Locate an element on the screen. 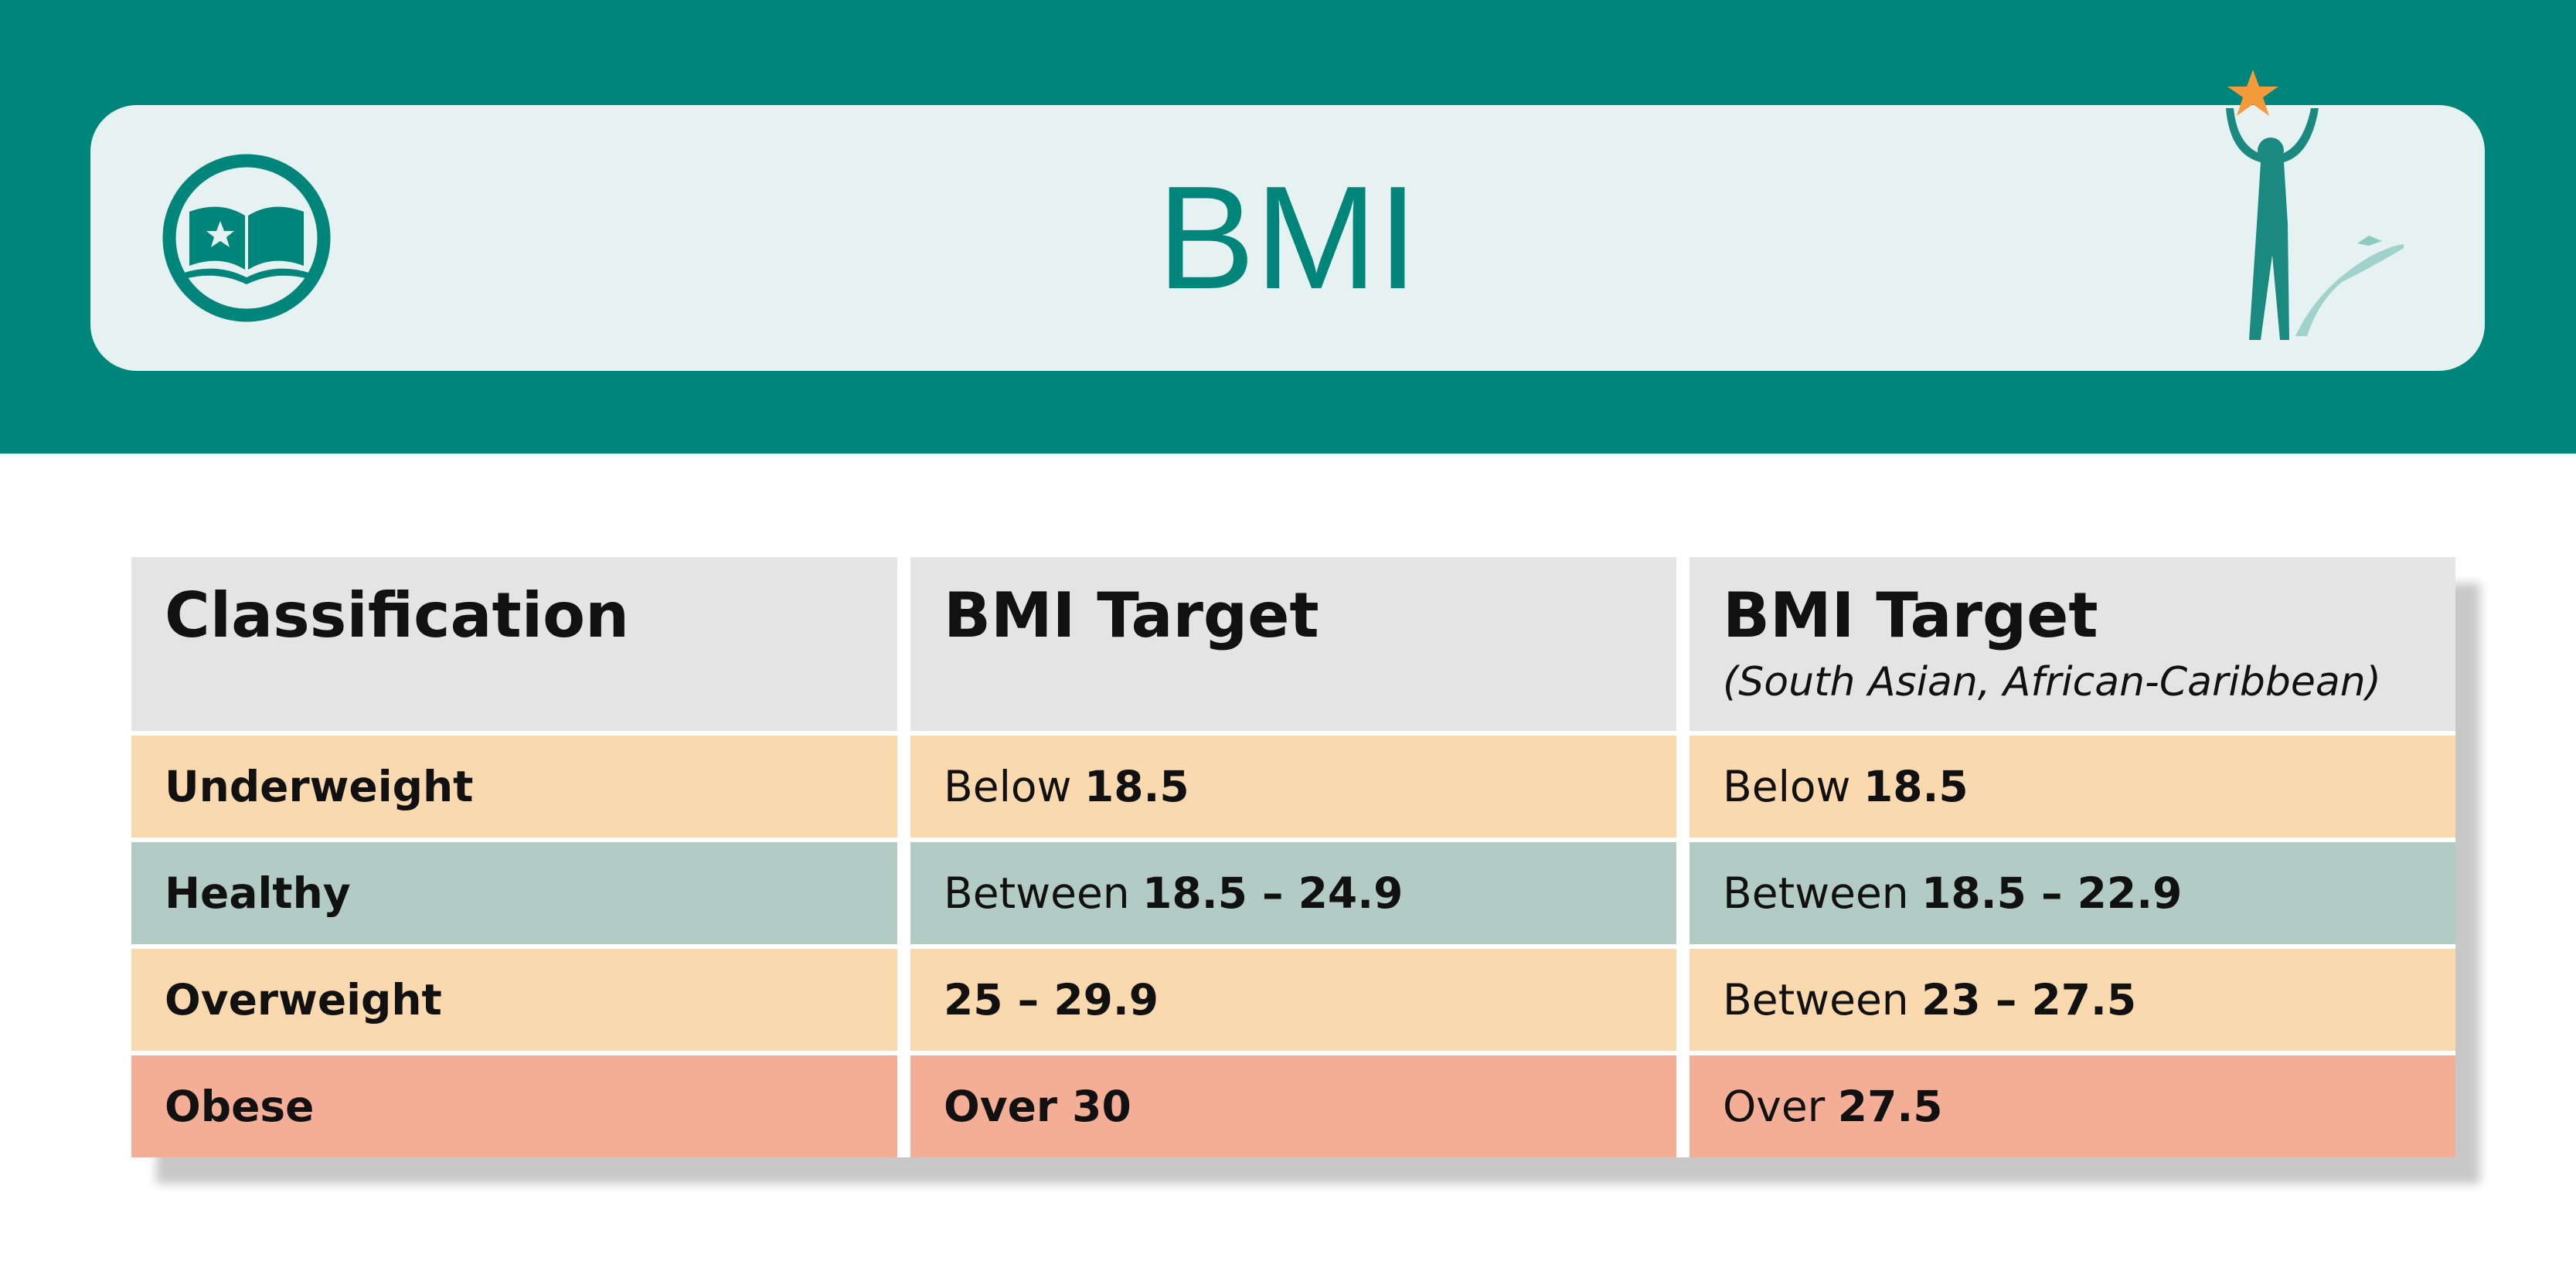 The height and width of the screenshot is (1288, 2576). table-cell: Obese is located at coordinates (514, 1106).